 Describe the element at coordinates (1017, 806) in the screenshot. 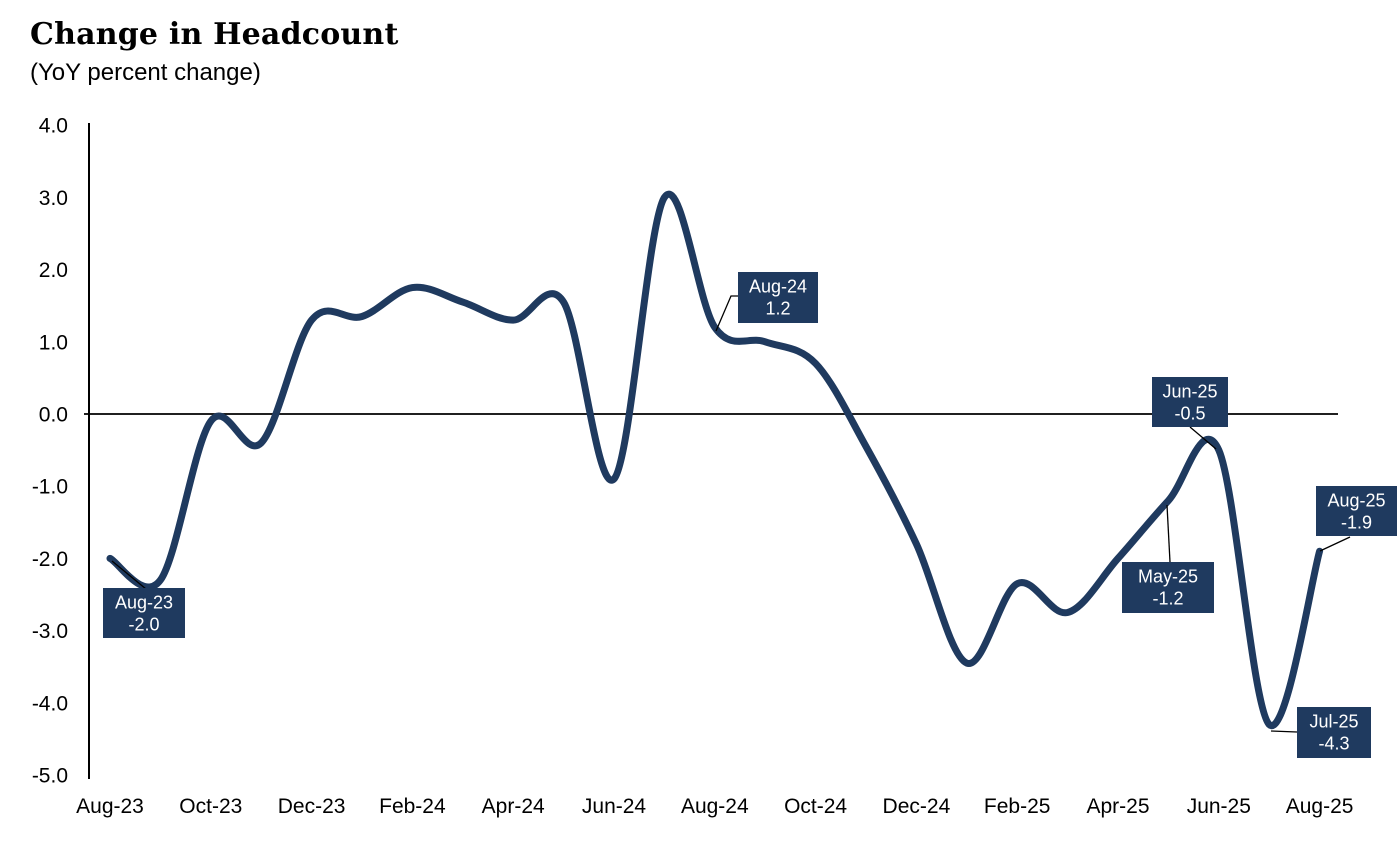

I see `x-tick-label: Feb-25` at that location.